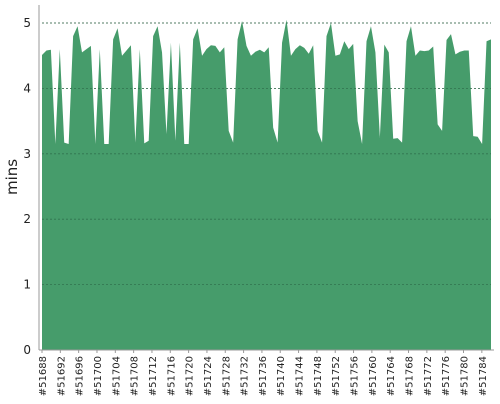 Image resolution: width=500 pixels, height=404 pixels. Describe the element at coordinates (27, 285) in the screenshot. I see `y-tick-label: 1` at that location.